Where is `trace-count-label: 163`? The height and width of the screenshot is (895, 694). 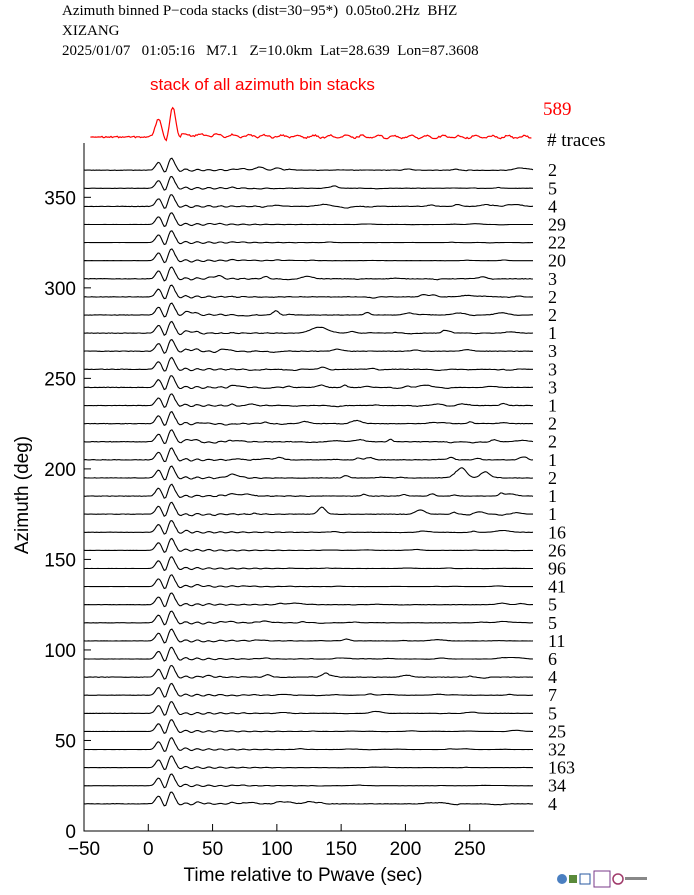 trace-count-label: 163 is located at coordinates (561, 768).